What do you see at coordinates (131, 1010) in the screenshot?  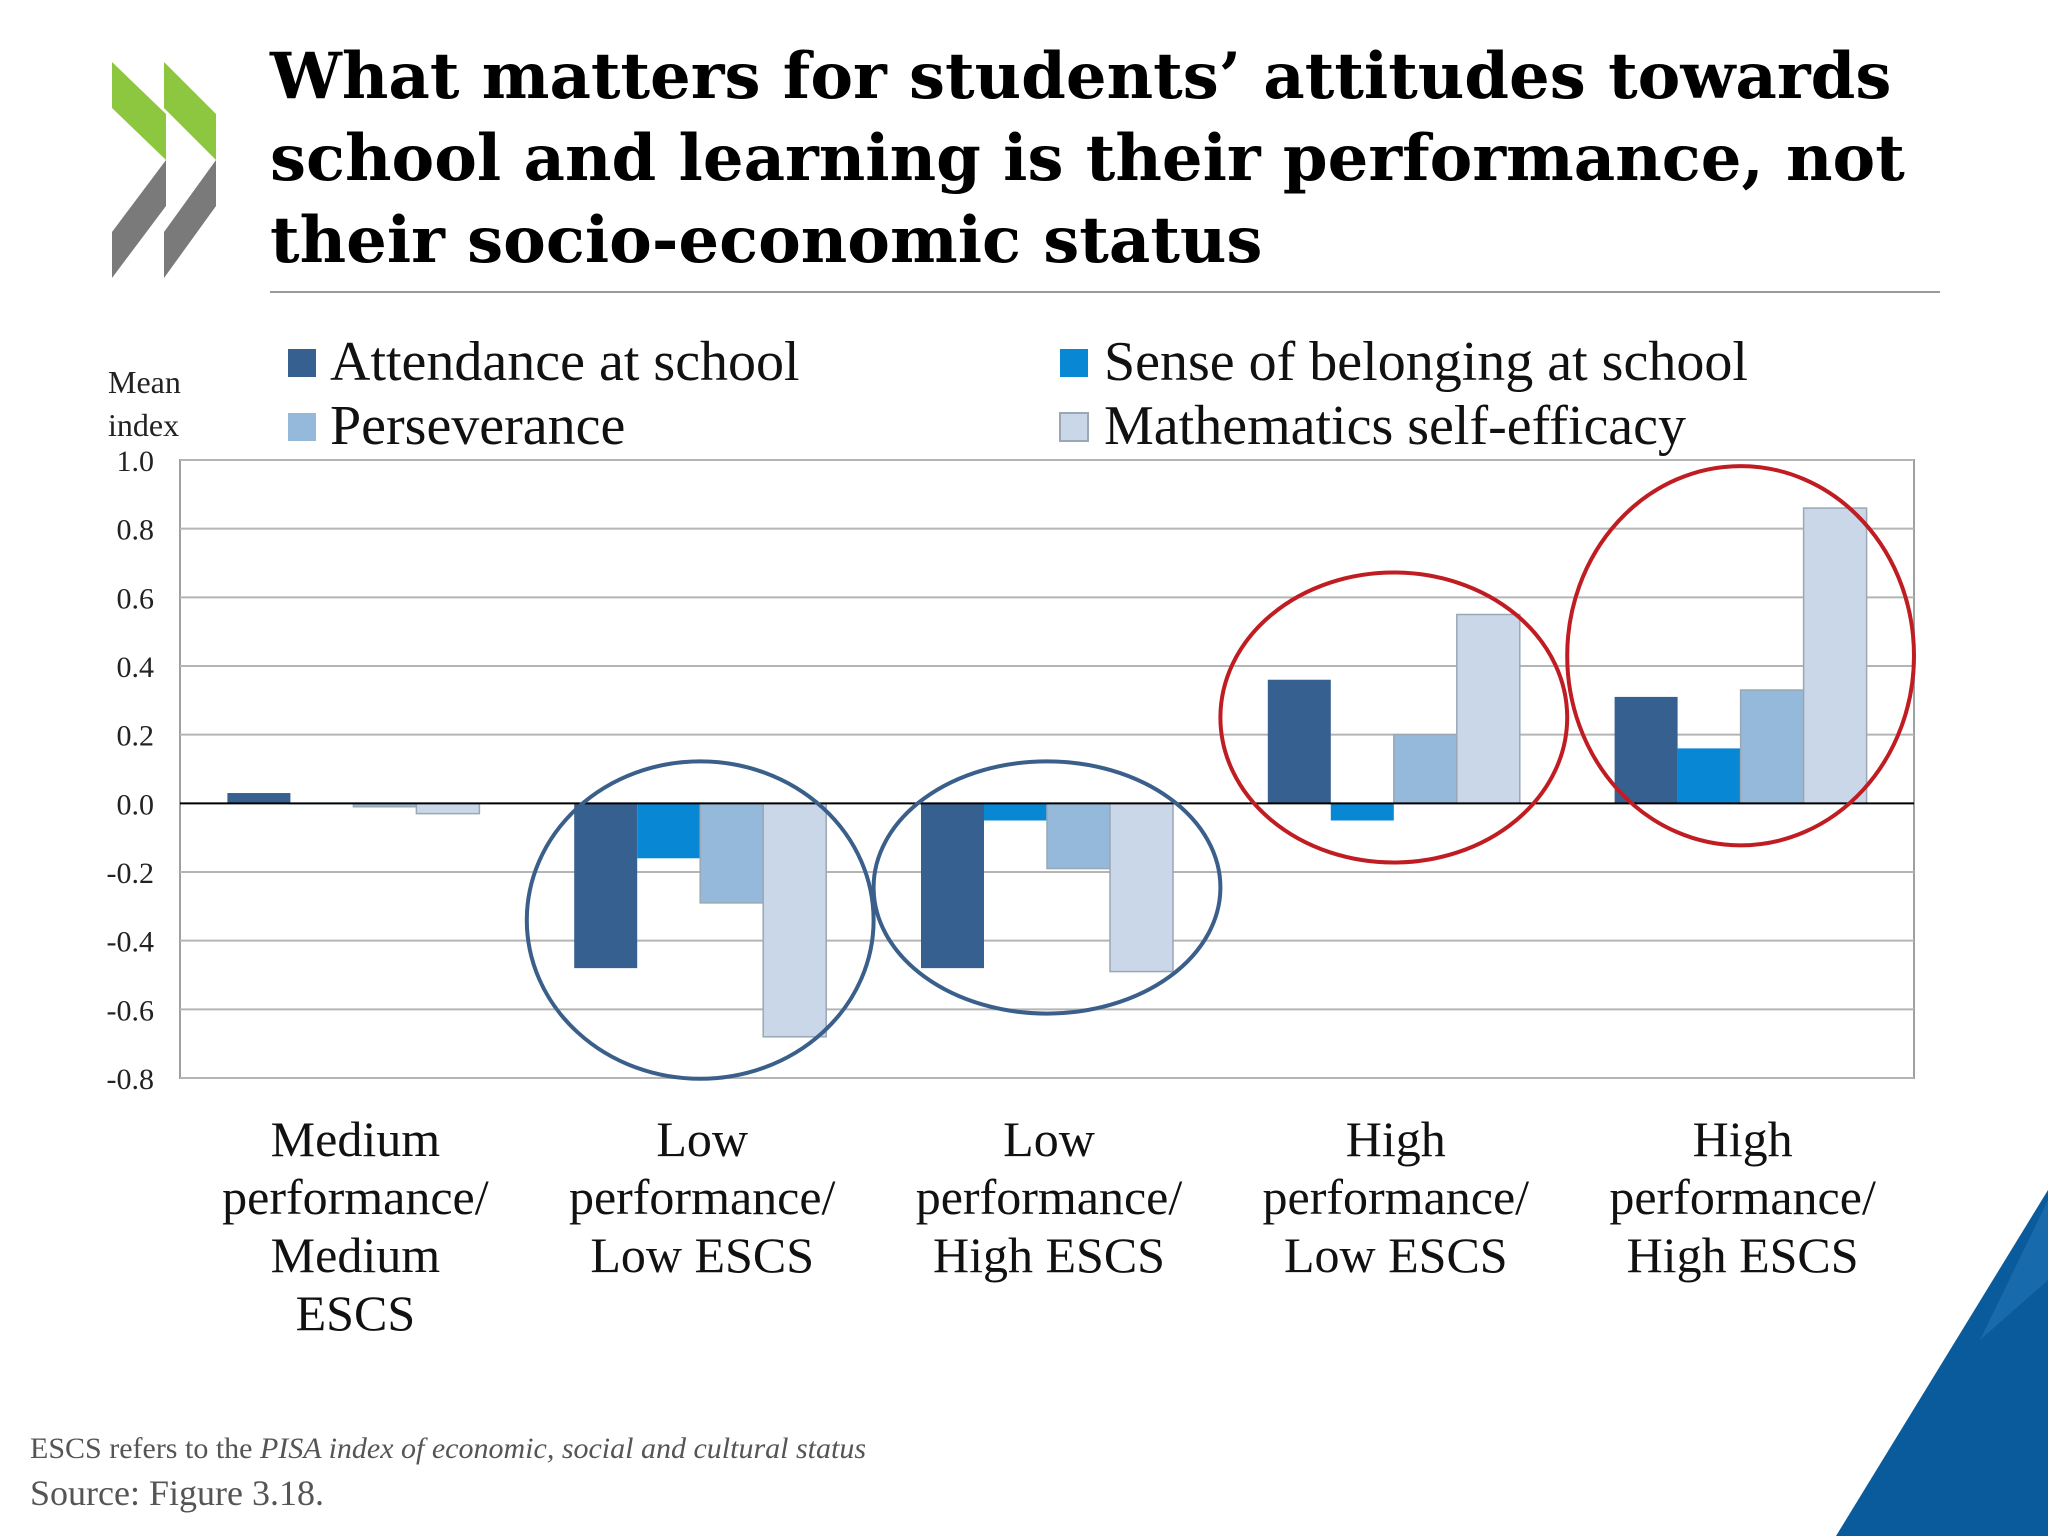 I see `y-tick-label: -0.6` at bounding box center [131, 1010].